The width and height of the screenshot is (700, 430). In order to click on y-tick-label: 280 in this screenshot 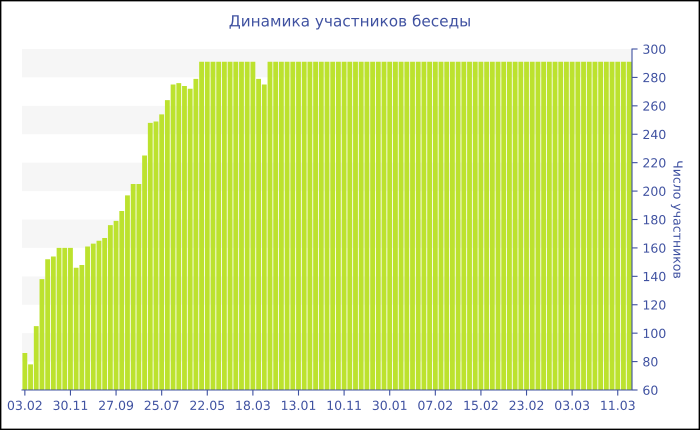, I will do `click(654, 77)`.